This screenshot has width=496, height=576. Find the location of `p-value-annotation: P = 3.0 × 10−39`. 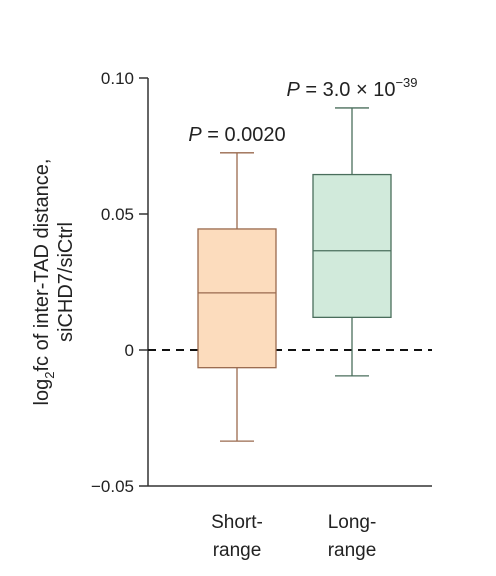

p-value-annotation: P = 3.0 × 10−39 is located at coordinates (351, 88).